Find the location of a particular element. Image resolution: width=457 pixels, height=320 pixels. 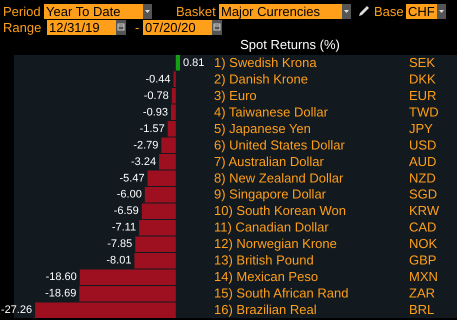

text: CHF is located at coordinates (421, 11).